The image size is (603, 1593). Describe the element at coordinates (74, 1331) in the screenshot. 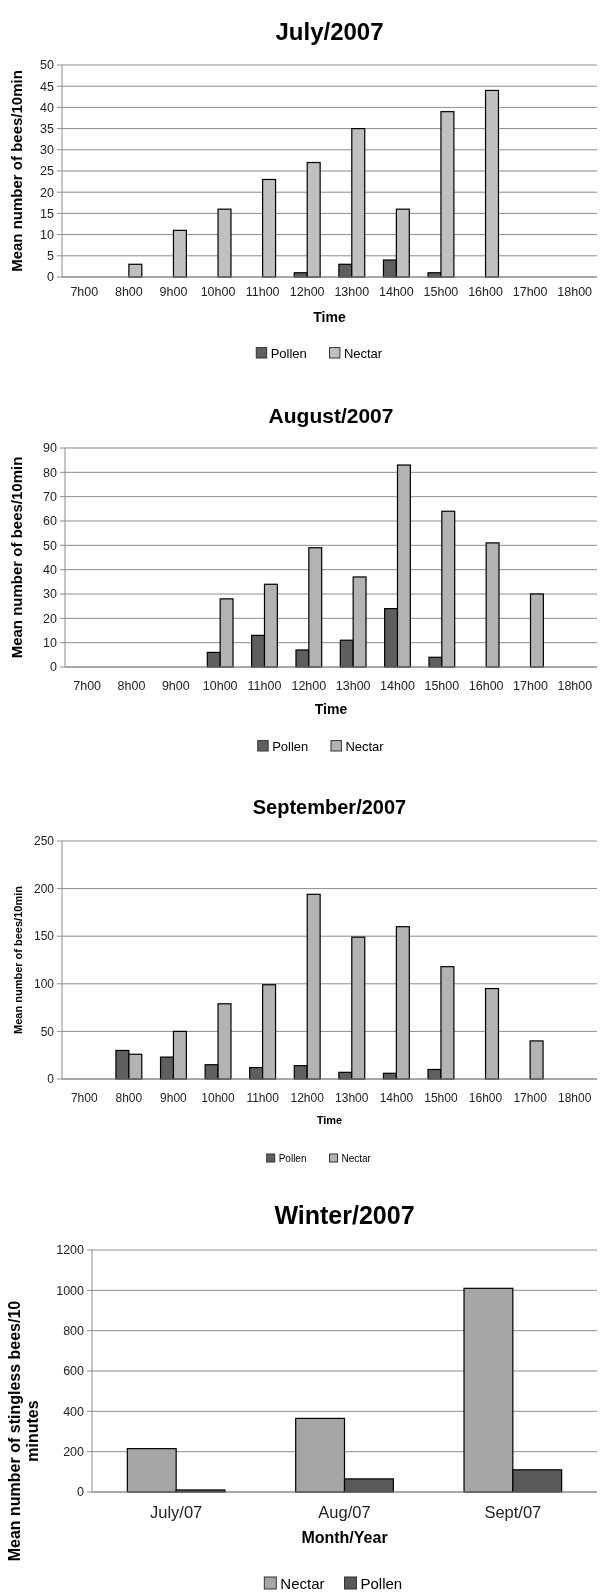

I see `y-tick-label: 800` at that location.